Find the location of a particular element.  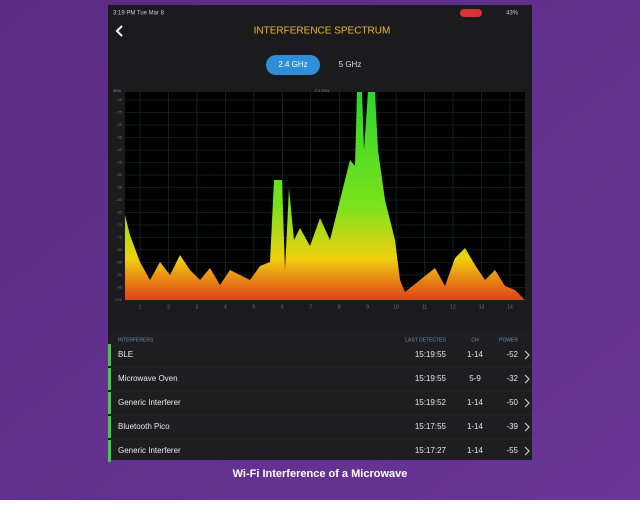

y-tick-label: -50 is located at coordinates (119, 174).